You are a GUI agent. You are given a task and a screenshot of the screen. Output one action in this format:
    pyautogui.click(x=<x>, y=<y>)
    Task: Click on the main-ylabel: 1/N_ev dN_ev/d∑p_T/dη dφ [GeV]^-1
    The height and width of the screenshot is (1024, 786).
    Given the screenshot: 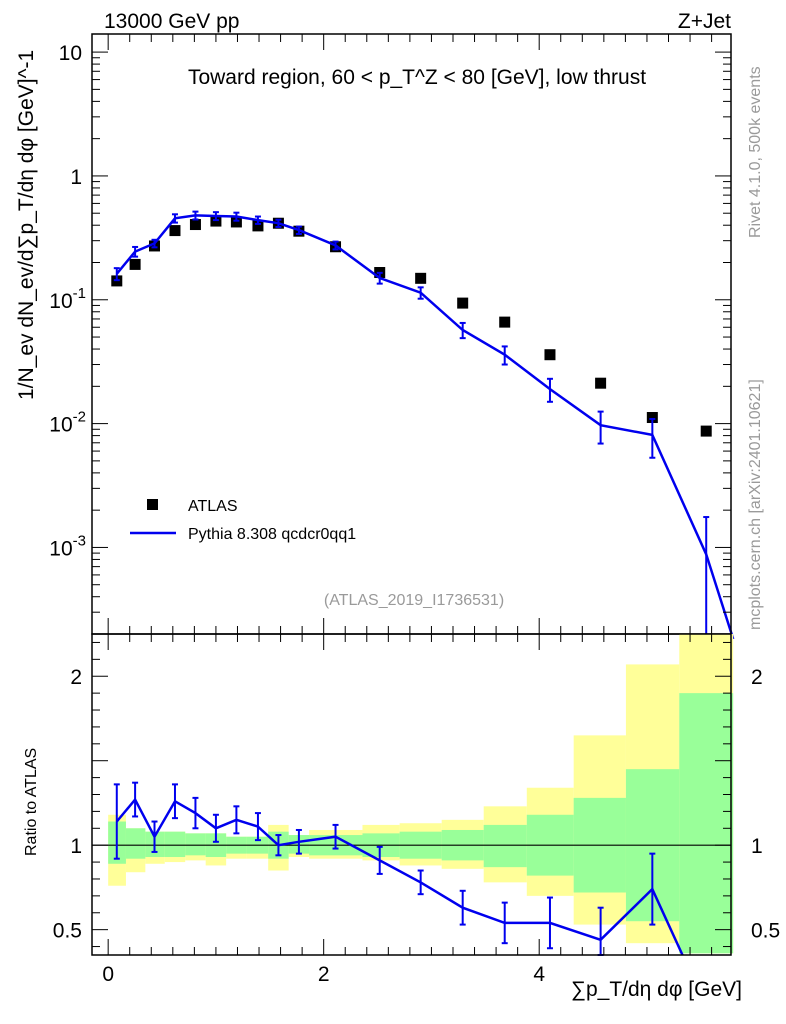 What is the action you would take?
    pyautogui.click(x=26, y=225)
    